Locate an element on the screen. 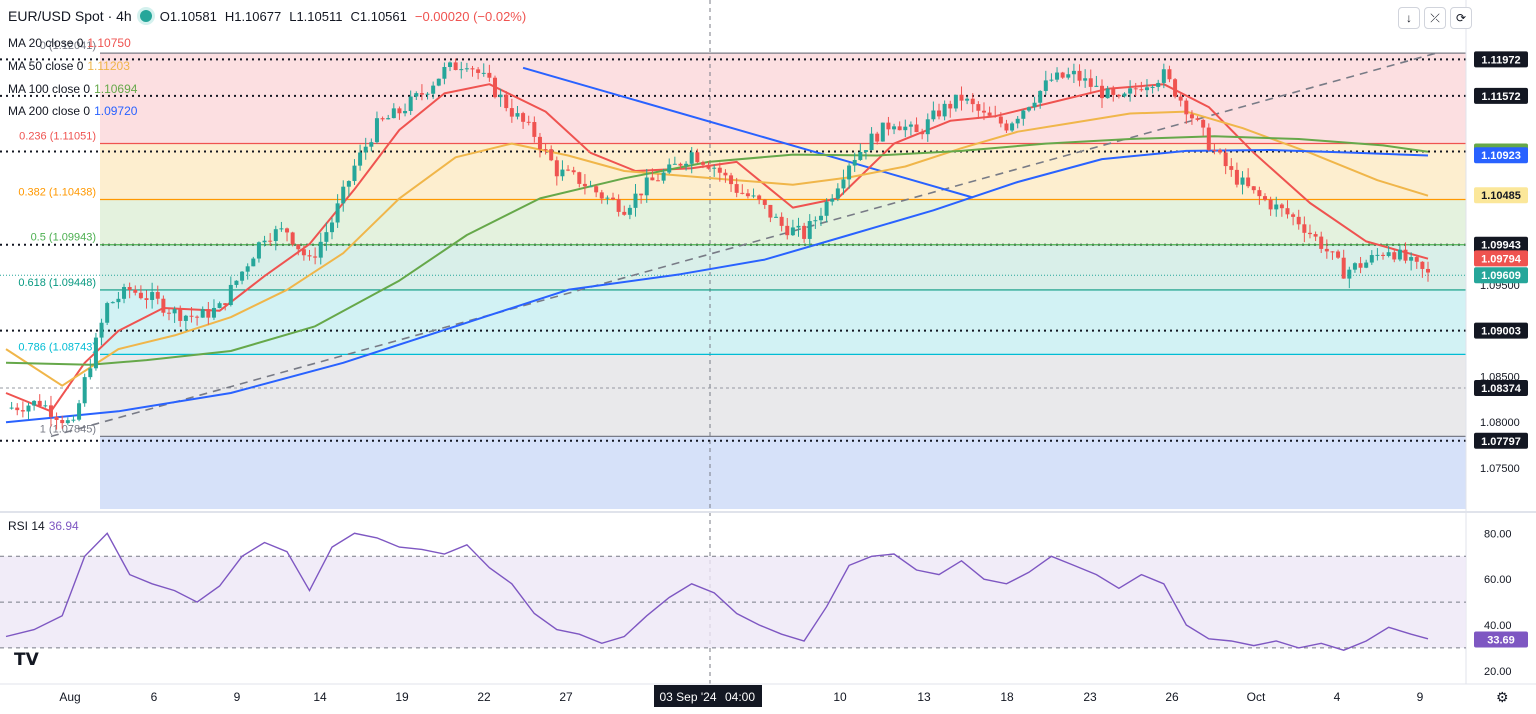 This screenshot has width=1536, height=714. fullscreen-icon: ⤫ is located at coordinates (1435, 18).